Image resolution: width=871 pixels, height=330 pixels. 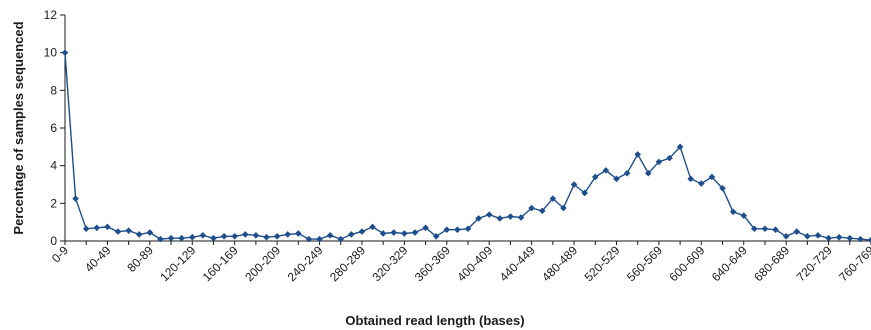 I want to click on x-tick-label: 320-329, so click(x=389, y=263).